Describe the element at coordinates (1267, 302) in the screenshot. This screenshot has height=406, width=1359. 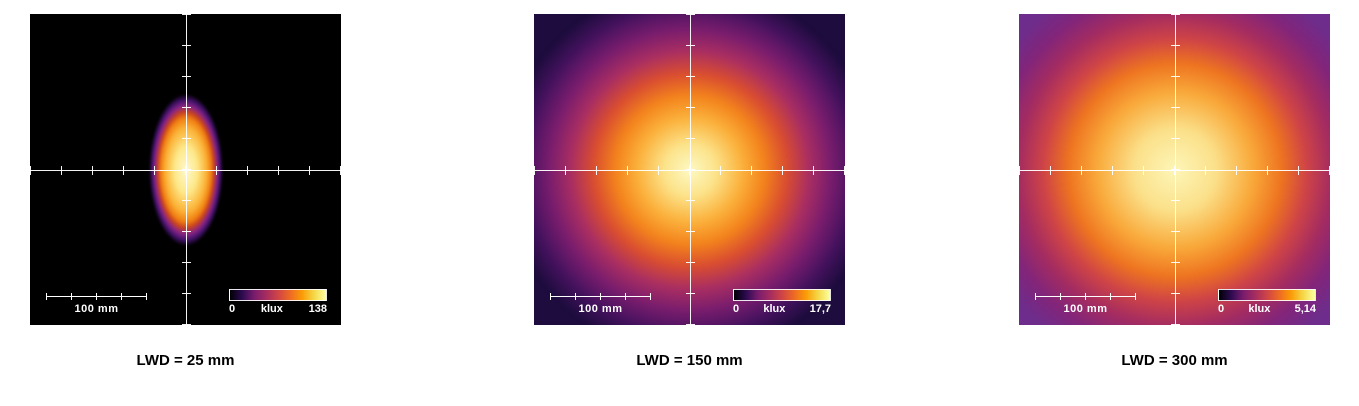
I see `colorbar: 0 klux 5,14` at that location.